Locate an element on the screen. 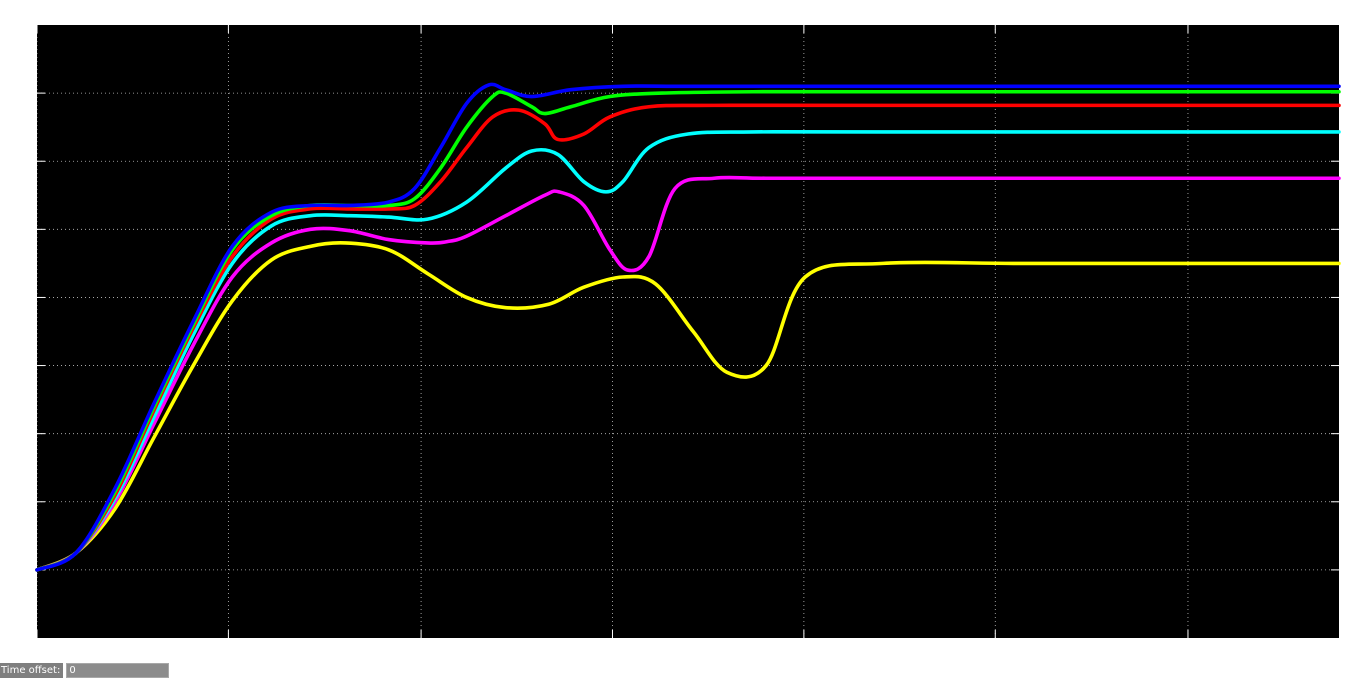 This screenshot has width=1365, height=678. time-offset-field: 0 is located at coordinates (118, 670).